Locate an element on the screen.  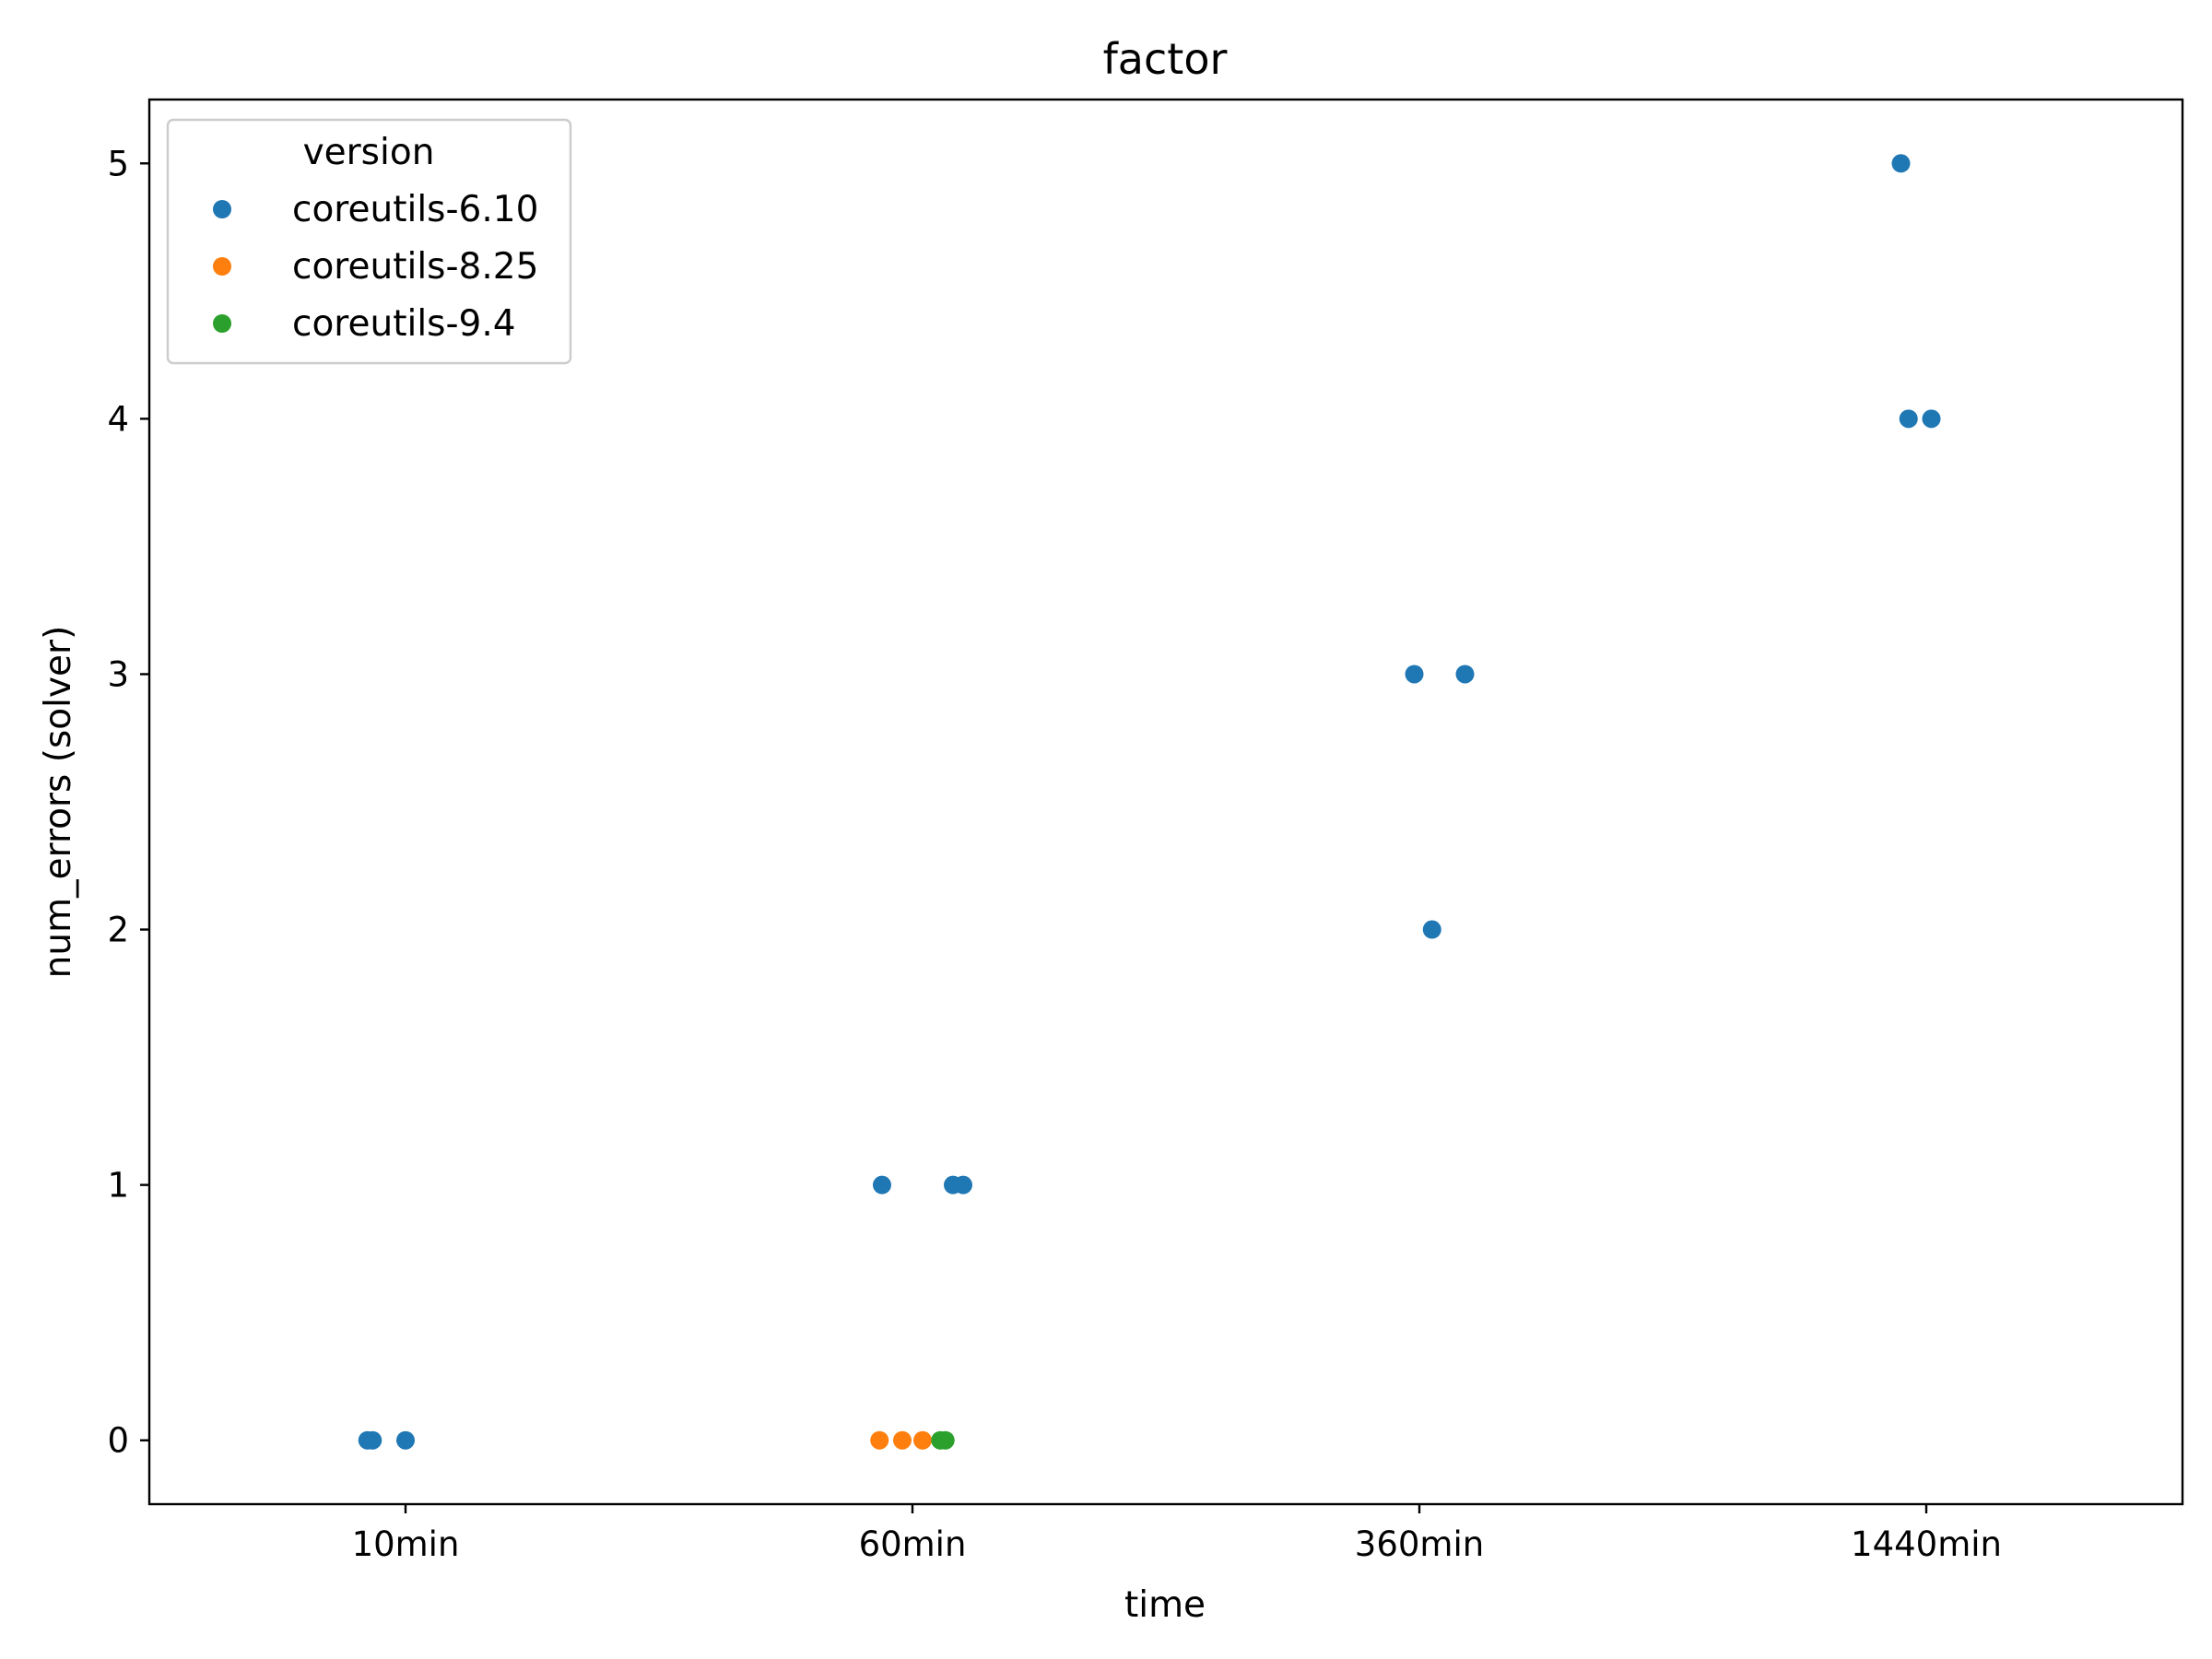
legend-entry-label: coreutils-6.10 is located at coordinates (415, 209).